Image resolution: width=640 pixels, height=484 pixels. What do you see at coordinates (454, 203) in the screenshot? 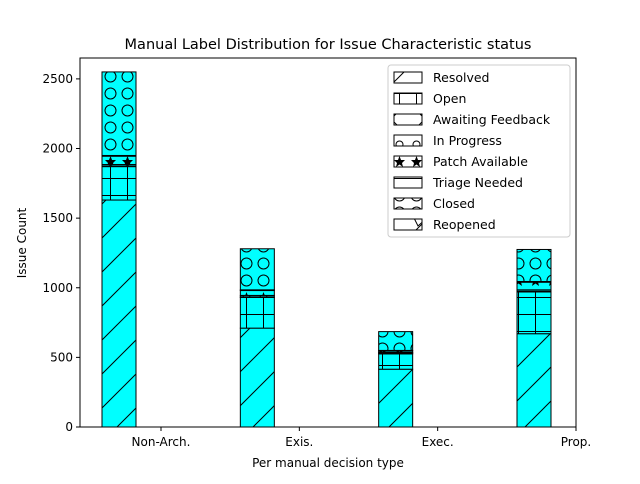
I see `legend-label: Closed` at bounding box center [454, 203].